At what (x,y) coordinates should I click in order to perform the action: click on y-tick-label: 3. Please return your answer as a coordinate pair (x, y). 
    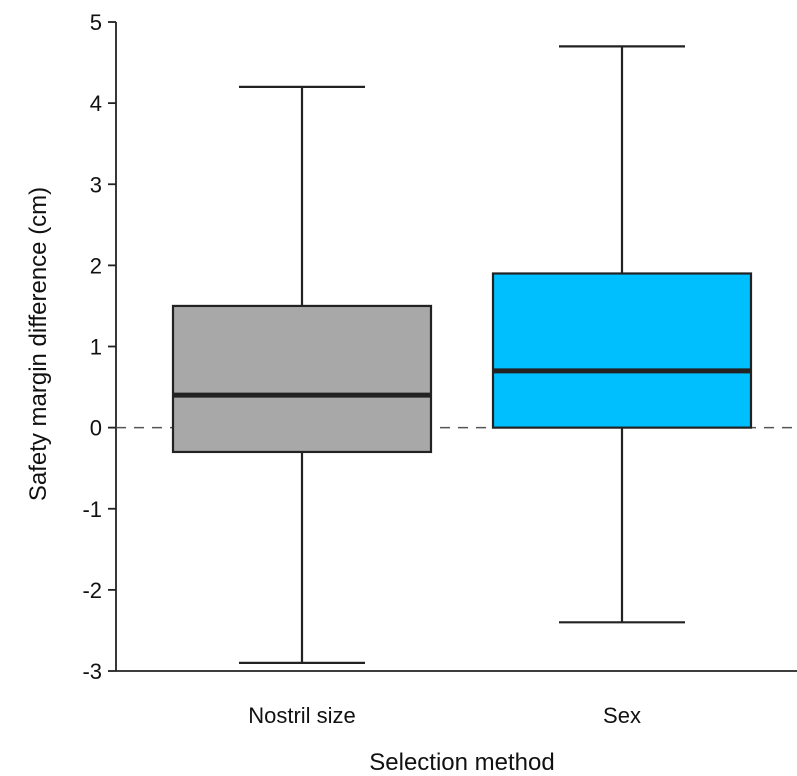
    Looking at the image, I should click on (96, 184).